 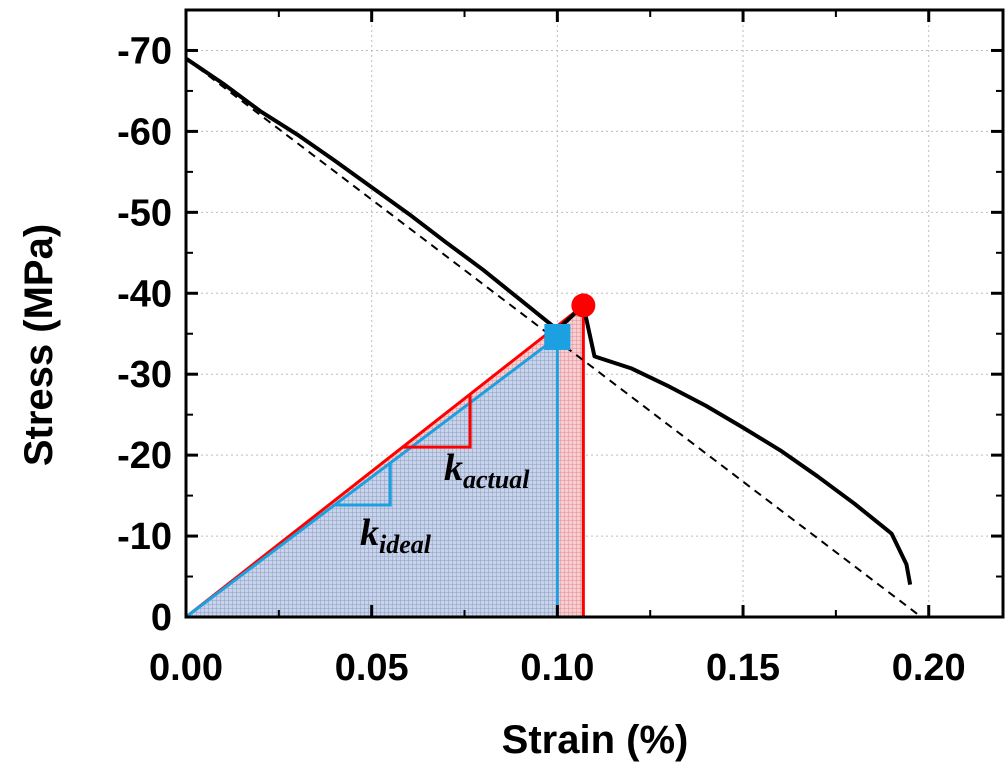 What do you see at coordinates (144, 294) in the screenshot?
I see `y-tick-label: -40` at bounding box center [144, 294].